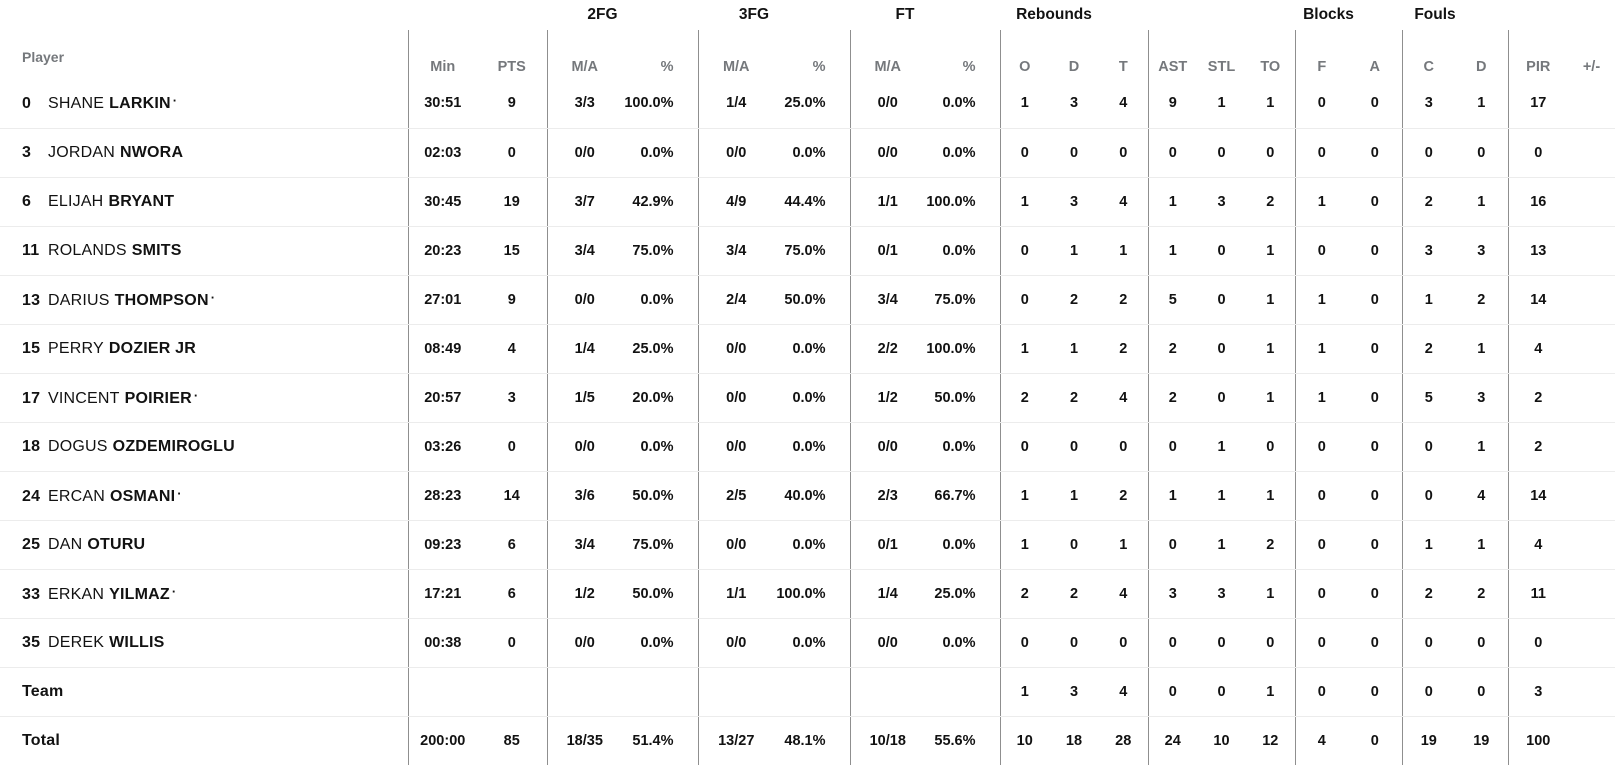  Describe the element at coordinates (442, 447) in the screenshot. I see `cell-min: 03:26` at that location.